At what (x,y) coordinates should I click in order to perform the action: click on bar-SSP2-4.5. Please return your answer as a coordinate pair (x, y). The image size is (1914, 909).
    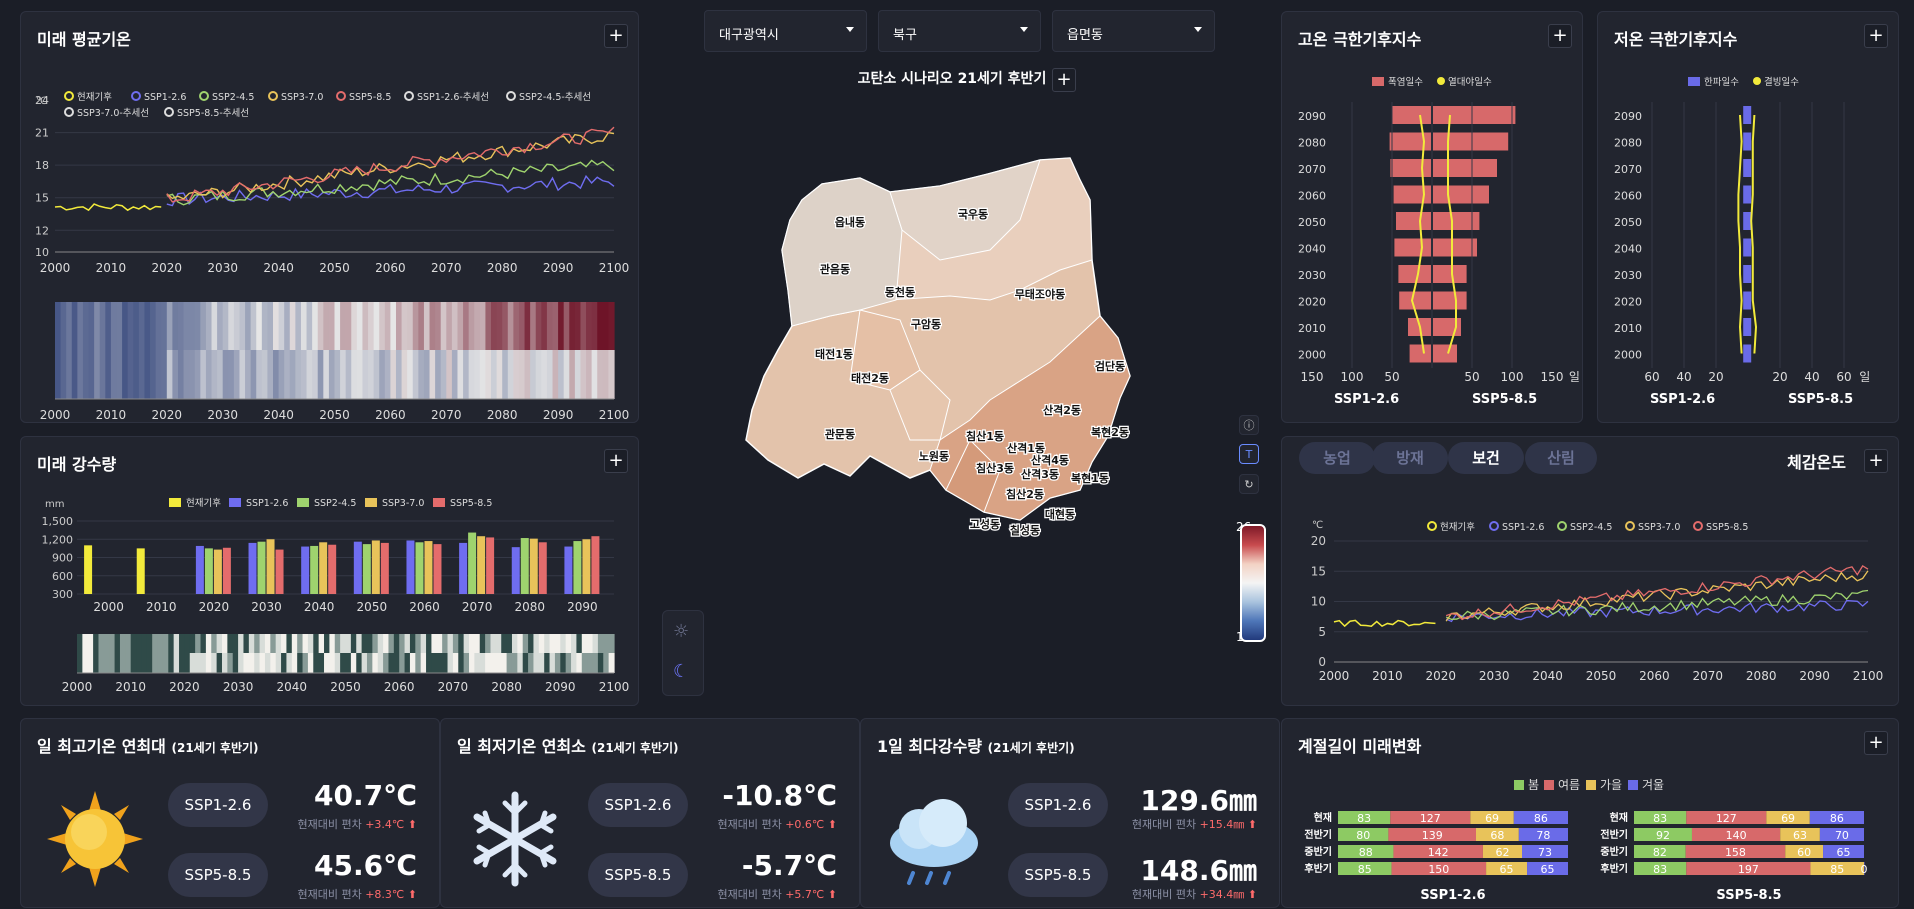
    Looking at the image, I should click on (524, 566).